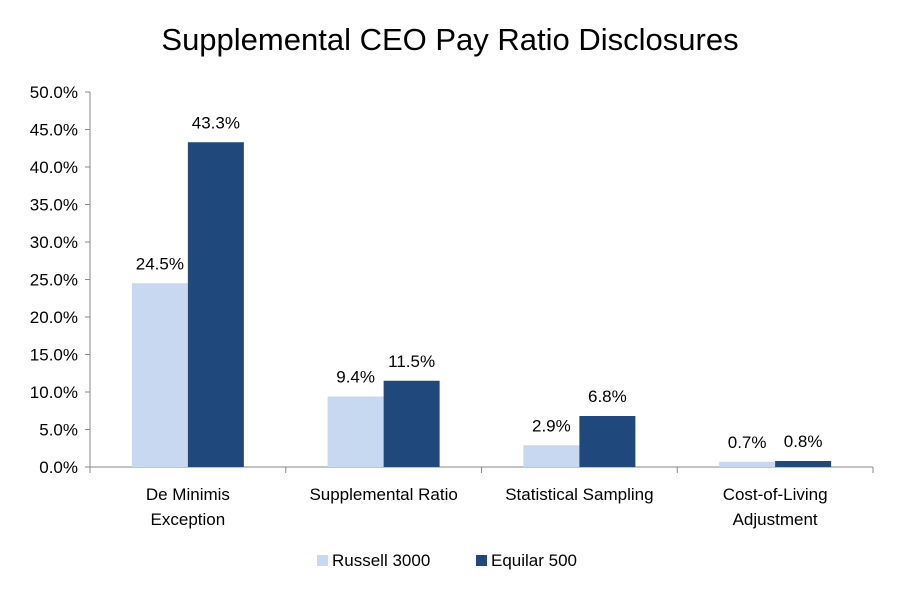 The height and width of the screenshot is (600, 900). I want to click on data-label: 9.4%, so click(355, 377).